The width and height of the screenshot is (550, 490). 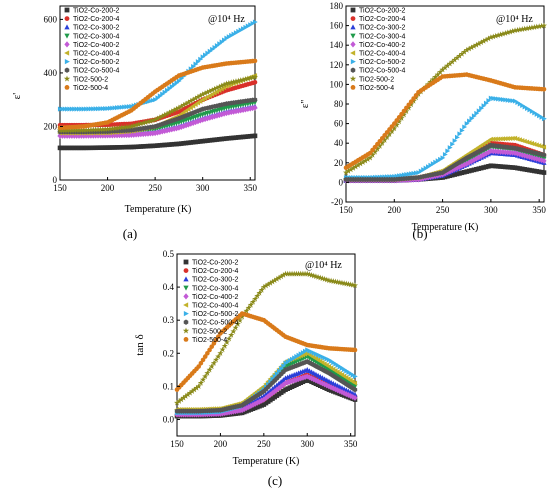 I want to click on plot-area-c, so click(x=266, y=345).